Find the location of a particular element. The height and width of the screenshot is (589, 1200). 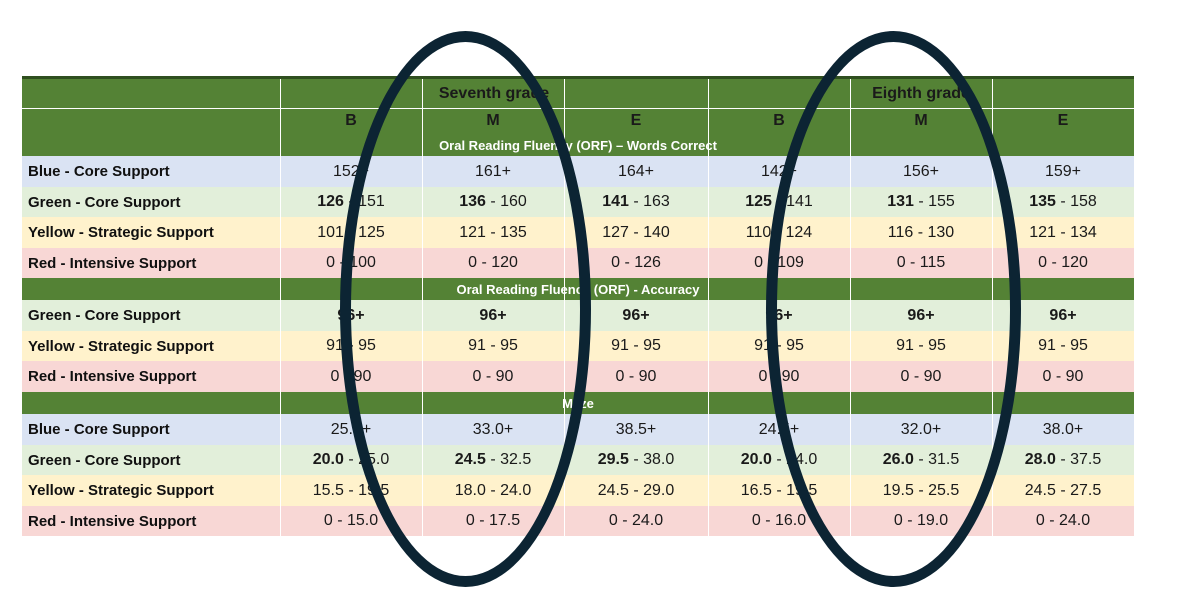

table-cell: 24.5 - 27.5 is located at coordinates (1063, 490).